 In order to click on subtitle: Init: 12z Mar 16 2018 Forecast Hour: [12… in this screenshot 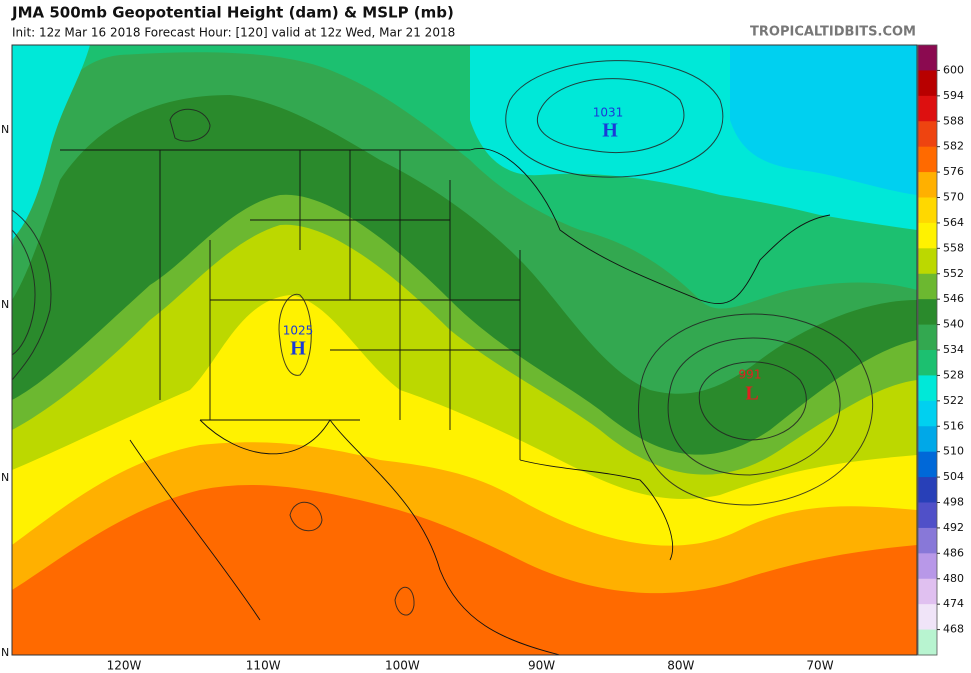, I will do `click(233, 33)`.